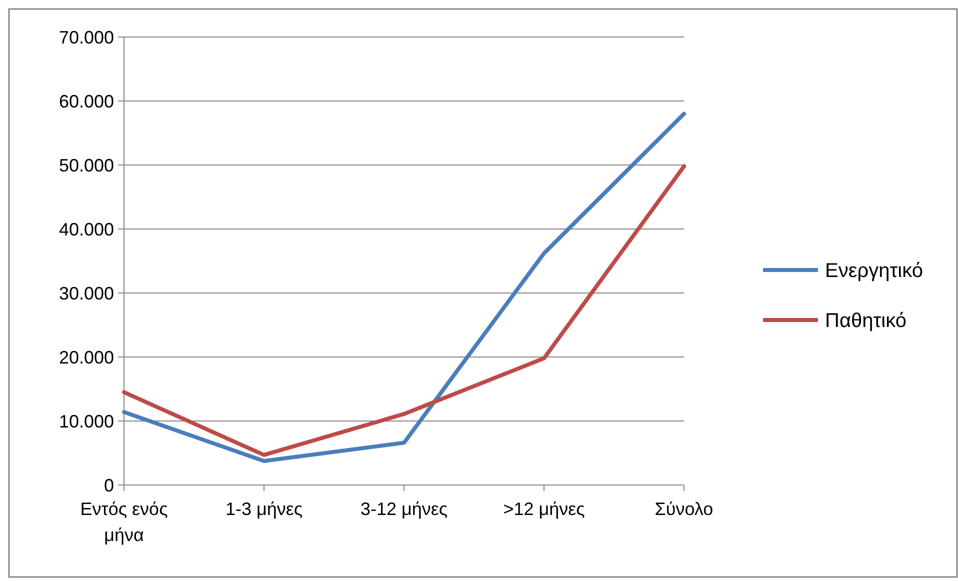 This screenshot has width=958, height=581. I want to click on x-tick-label: 1-3 μήνες, so click(264, 509).